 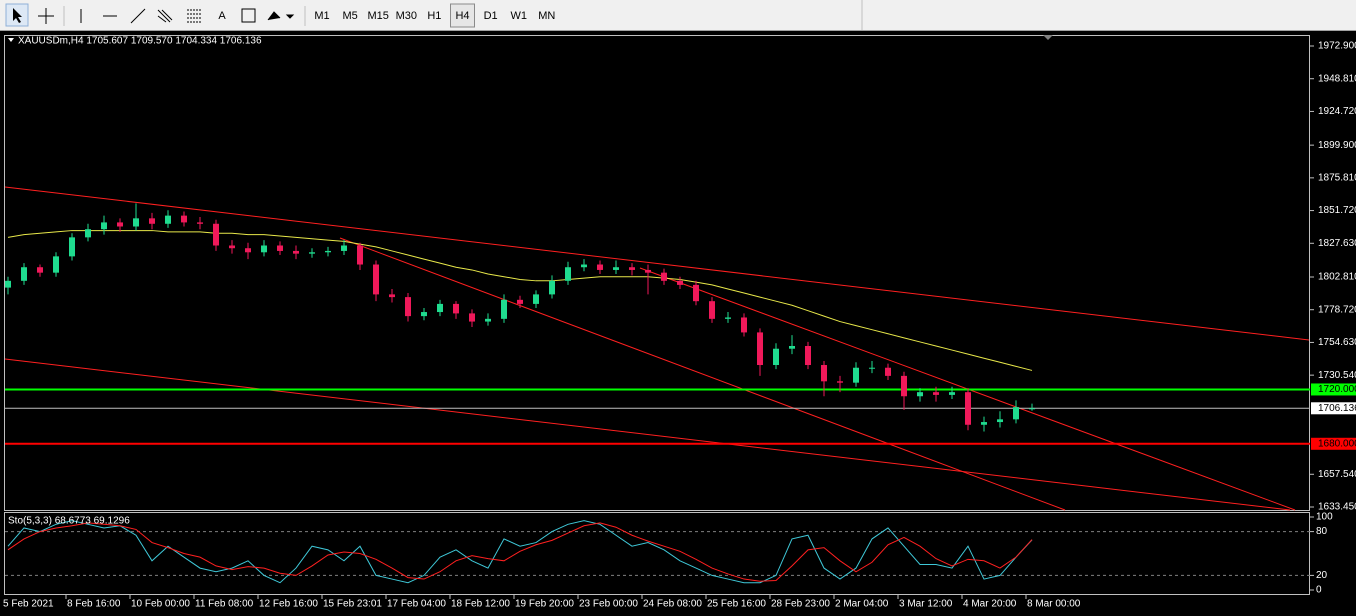 I want to click on shapes-tool, so click(x=281, y=16).